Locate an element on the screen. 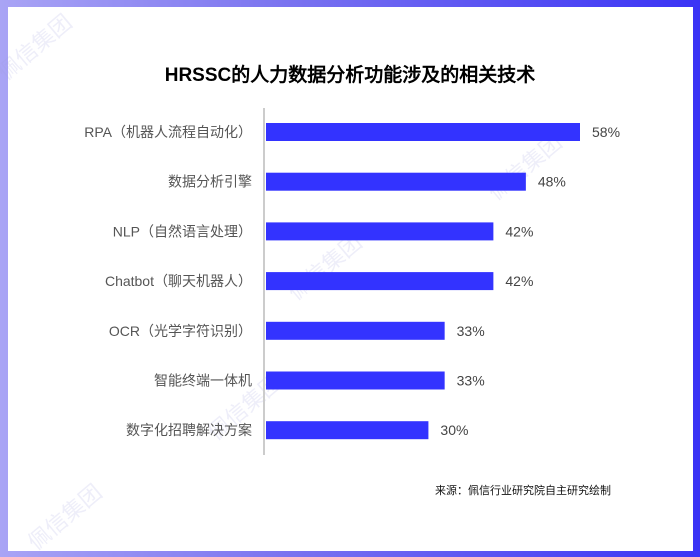  data-label: 58% is located at coordinates (606, 132).